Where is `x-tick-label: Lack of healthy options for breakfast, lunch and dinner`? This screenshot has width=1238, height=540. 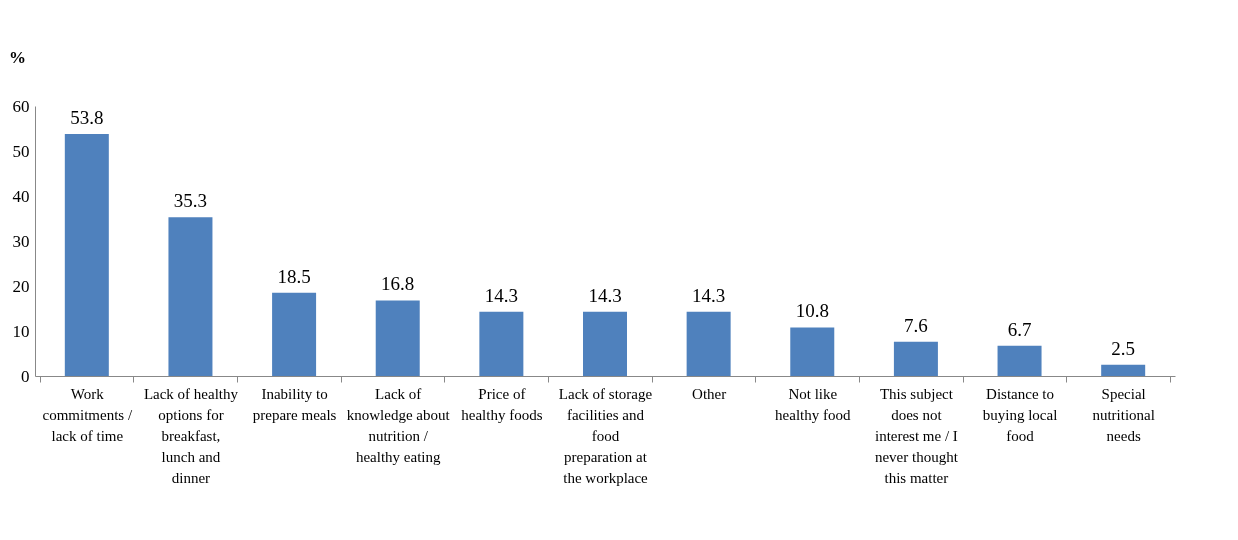 x-tick-label: Lack of healthy options for breakfast, lunch and dinner is located at coordinates (191, 435).